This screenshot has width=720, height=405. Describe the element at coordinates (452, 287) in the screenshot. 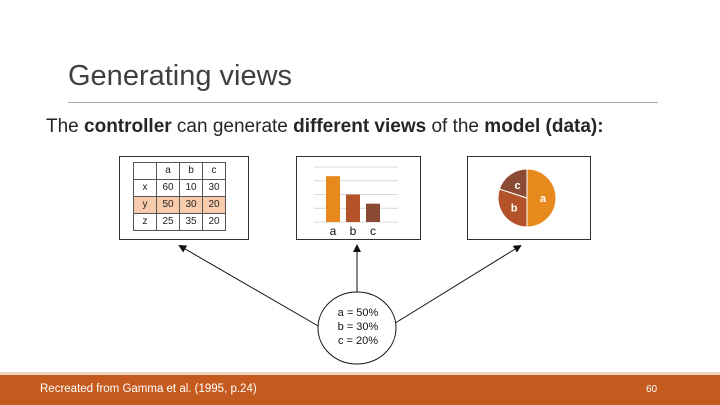

I see `arrow-to-pie-chart` at that location.